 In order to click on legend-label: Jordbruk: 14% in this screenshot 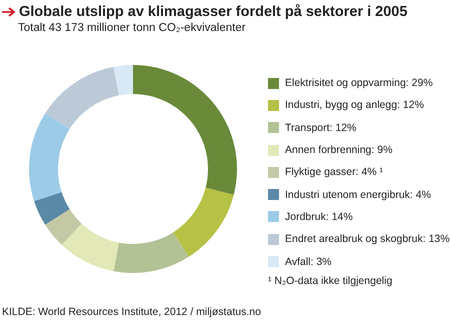, I will do `click(319, 216)`.